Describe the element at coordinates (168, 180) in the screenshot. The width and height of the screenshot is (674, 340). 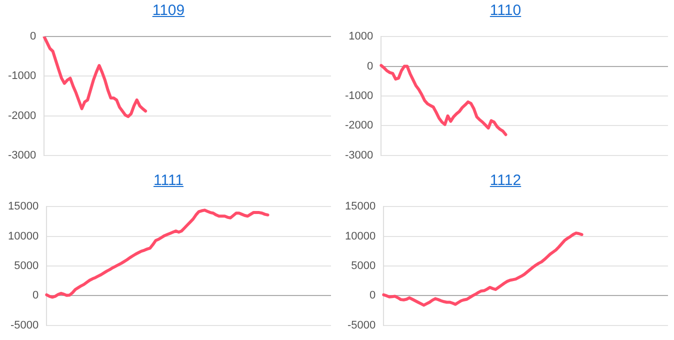
I see `chart-title: 1111` at that location.